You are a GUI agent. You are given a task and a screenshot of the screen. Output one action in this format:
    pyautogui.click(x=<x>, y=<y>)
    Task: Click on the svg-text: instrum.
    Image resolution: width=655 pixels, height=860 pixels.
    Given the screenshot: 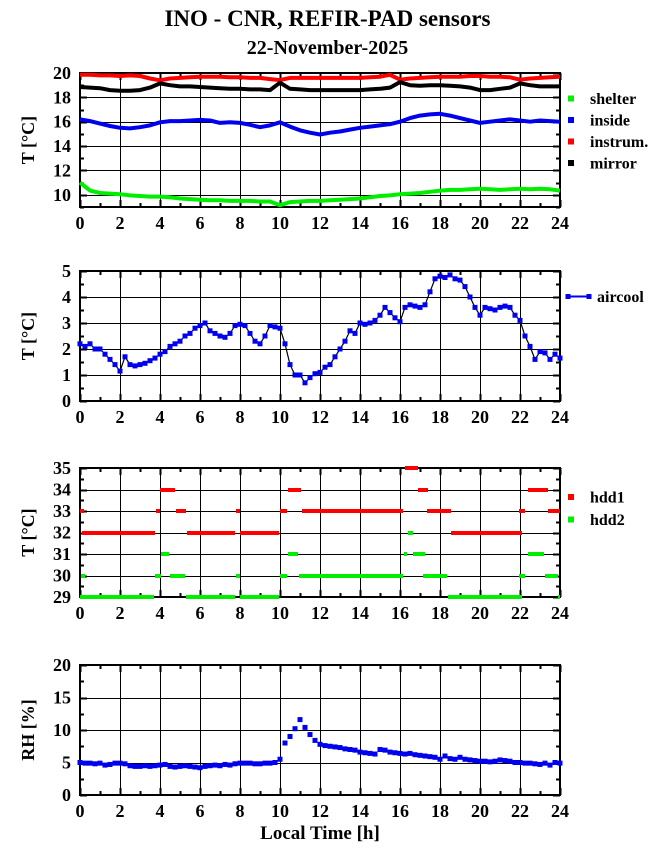 What is the action you would take?
    pyautogui.click(x=619, y=142)
    